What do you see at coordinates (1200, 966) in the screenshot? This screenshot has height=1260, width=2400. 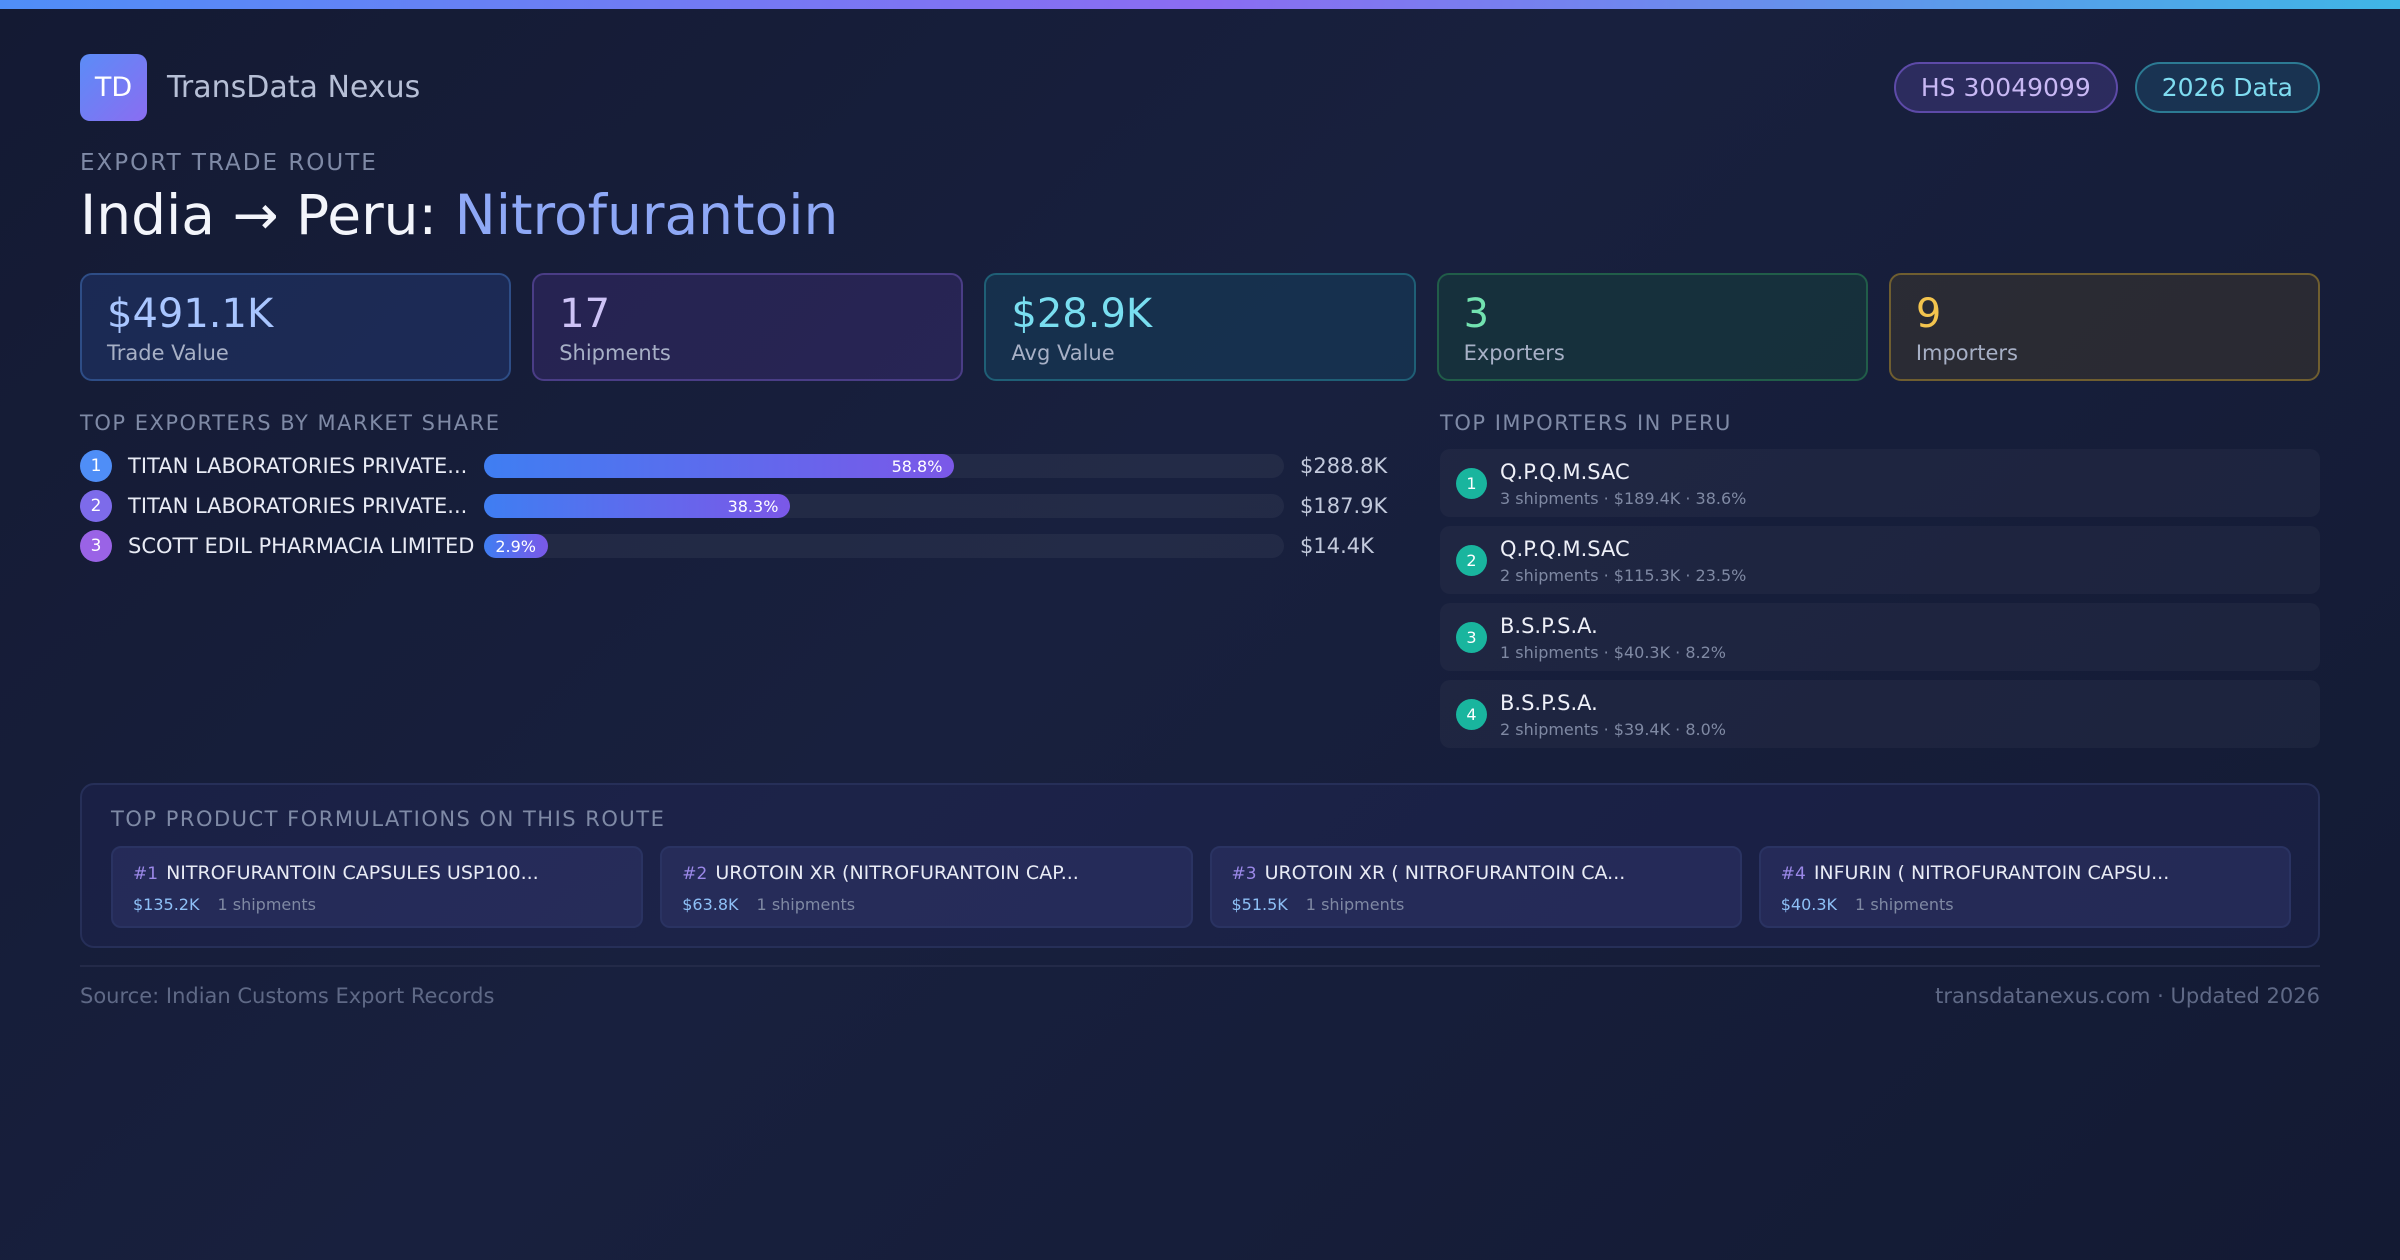 I see `footer-divider` at bounding box center [1200, 966].